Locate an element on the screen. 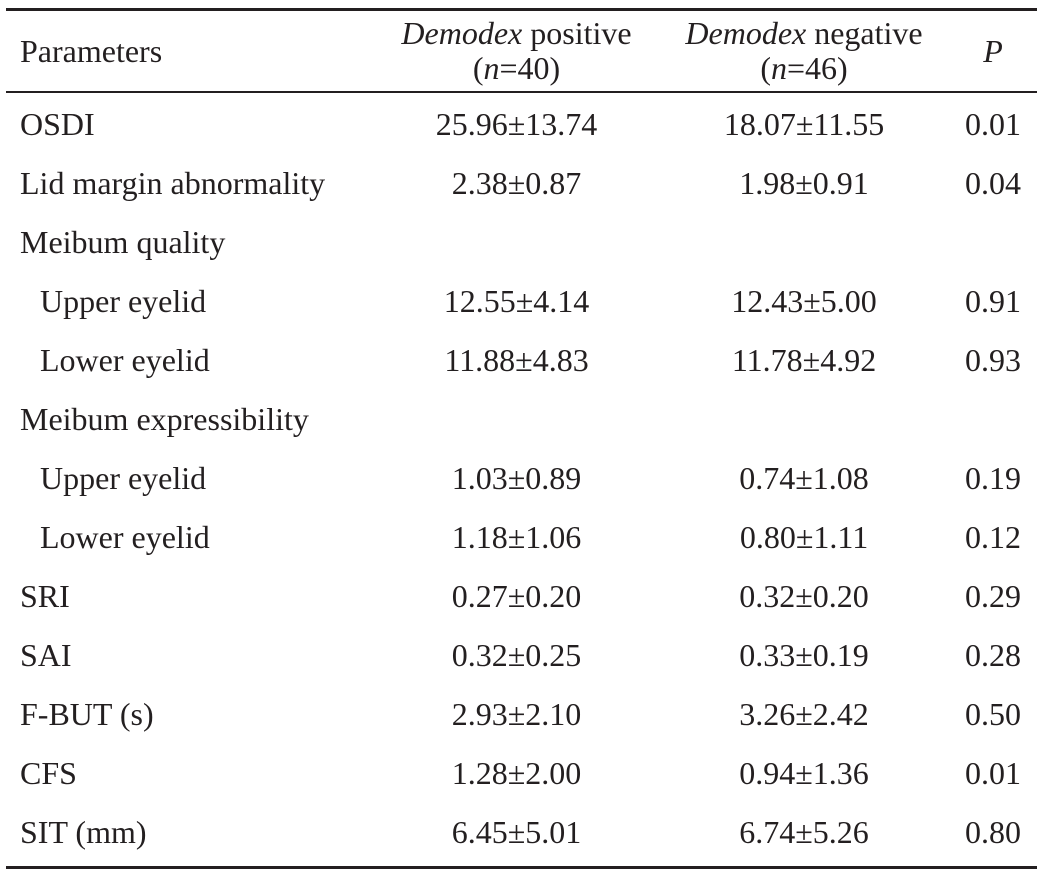  cell-parameter: Meibum expressibility is located at coordinates (164, 419).